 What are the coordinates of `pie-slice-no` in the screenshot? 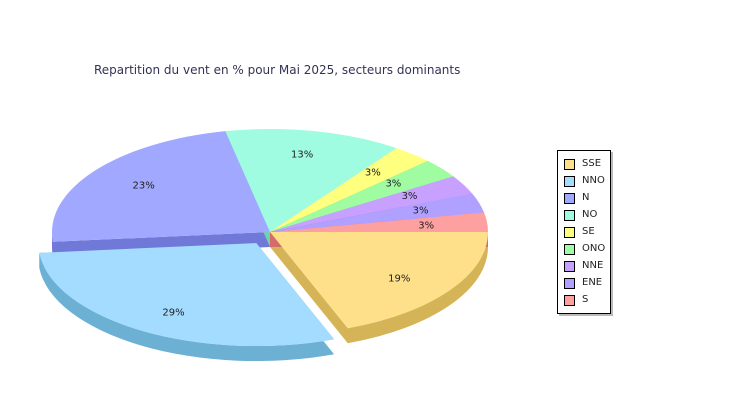 It's located at (311, 180).